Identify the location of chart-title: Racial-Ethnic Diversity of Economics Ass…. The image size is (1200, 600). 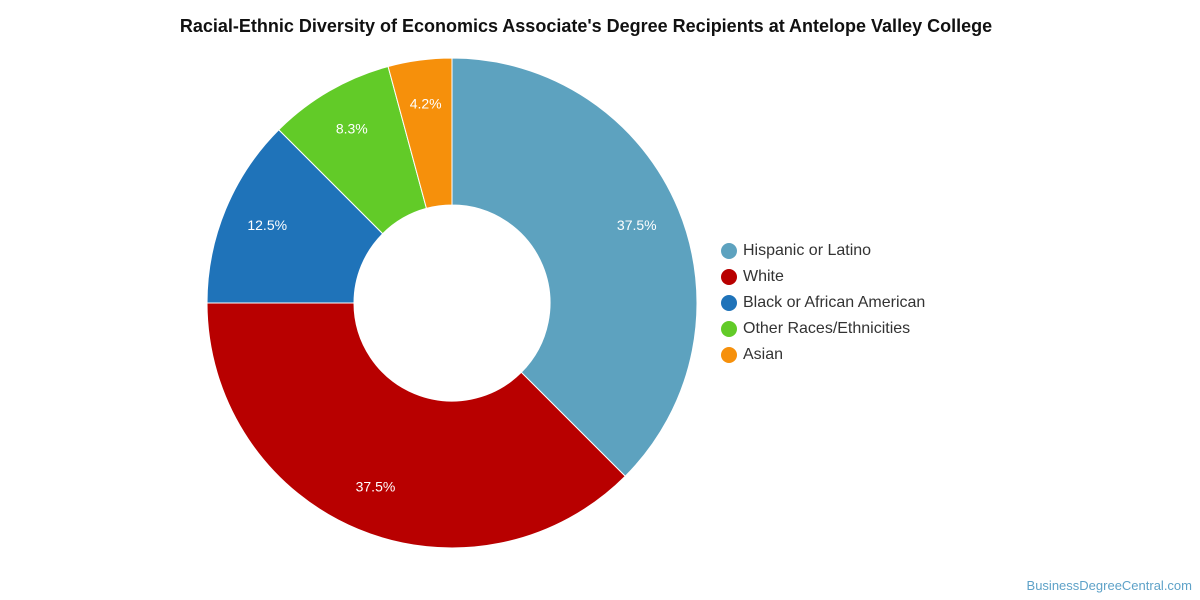
(586, 26).